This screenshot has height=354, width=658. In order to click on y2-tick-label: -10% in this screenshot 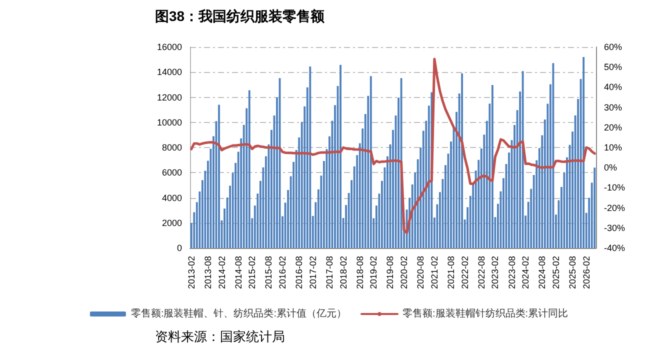, I will do `click(615, 187)`.